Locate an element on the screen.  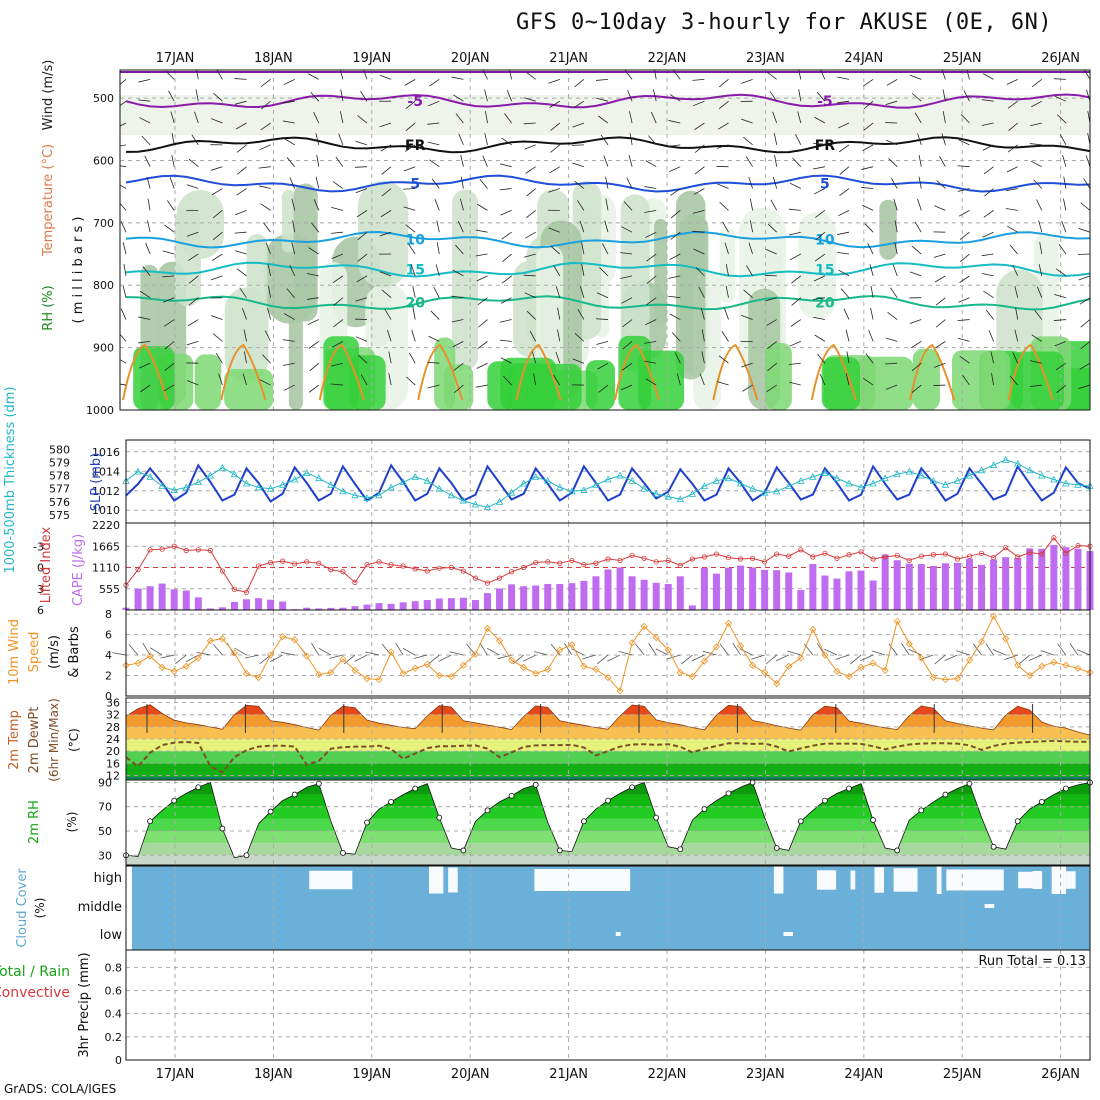
panel-frame is located at coordinates (608, 653).